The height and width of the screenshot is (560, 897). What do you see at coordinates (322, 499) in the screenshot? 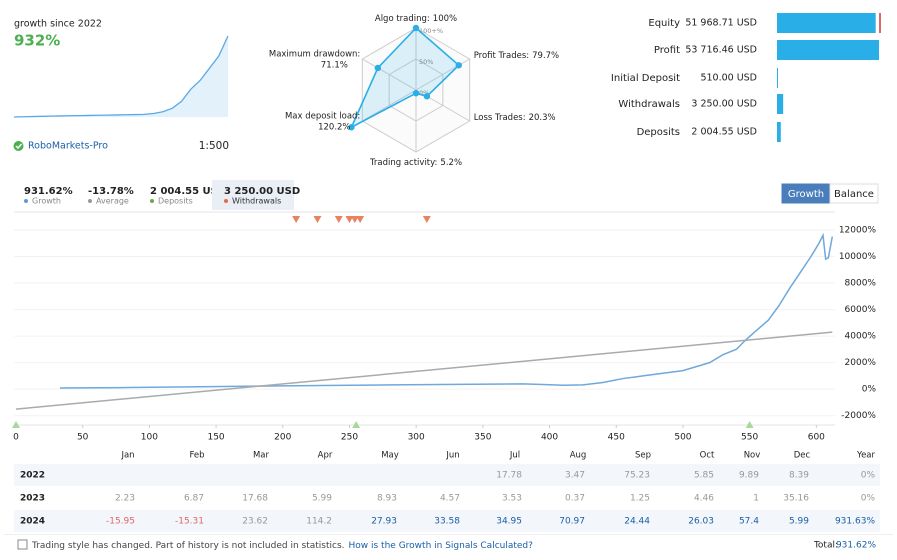
I see `table-cell: 5.99` at bounding box center [322, 499].